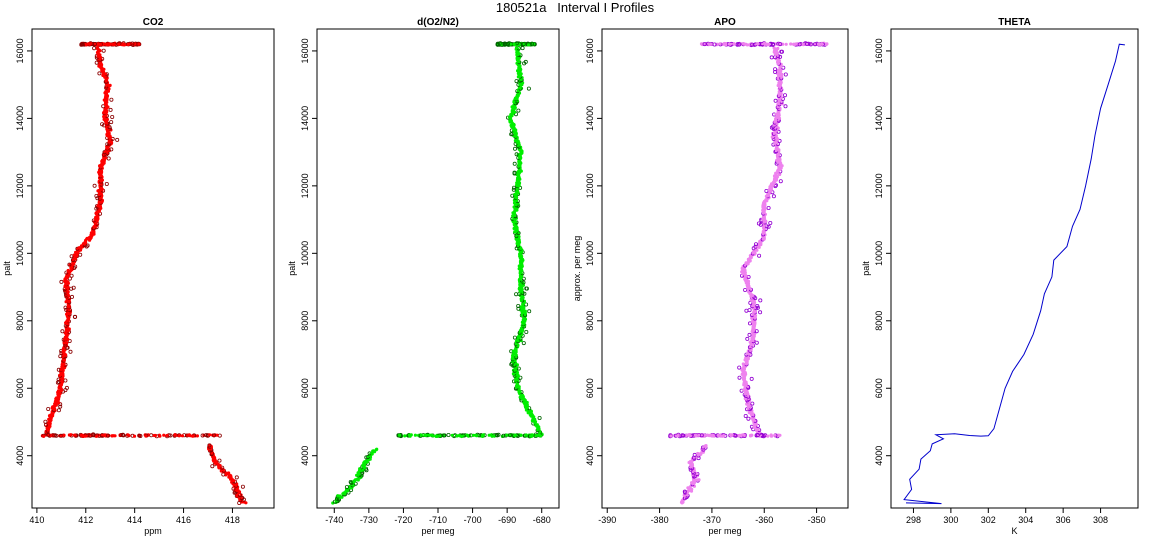 The width and height of the screenshot is (1150, 550). What do you see at coordinates (134, 520) in the screenshot?
I see `x-tick-label: 414` at bounding box center [134, 520].